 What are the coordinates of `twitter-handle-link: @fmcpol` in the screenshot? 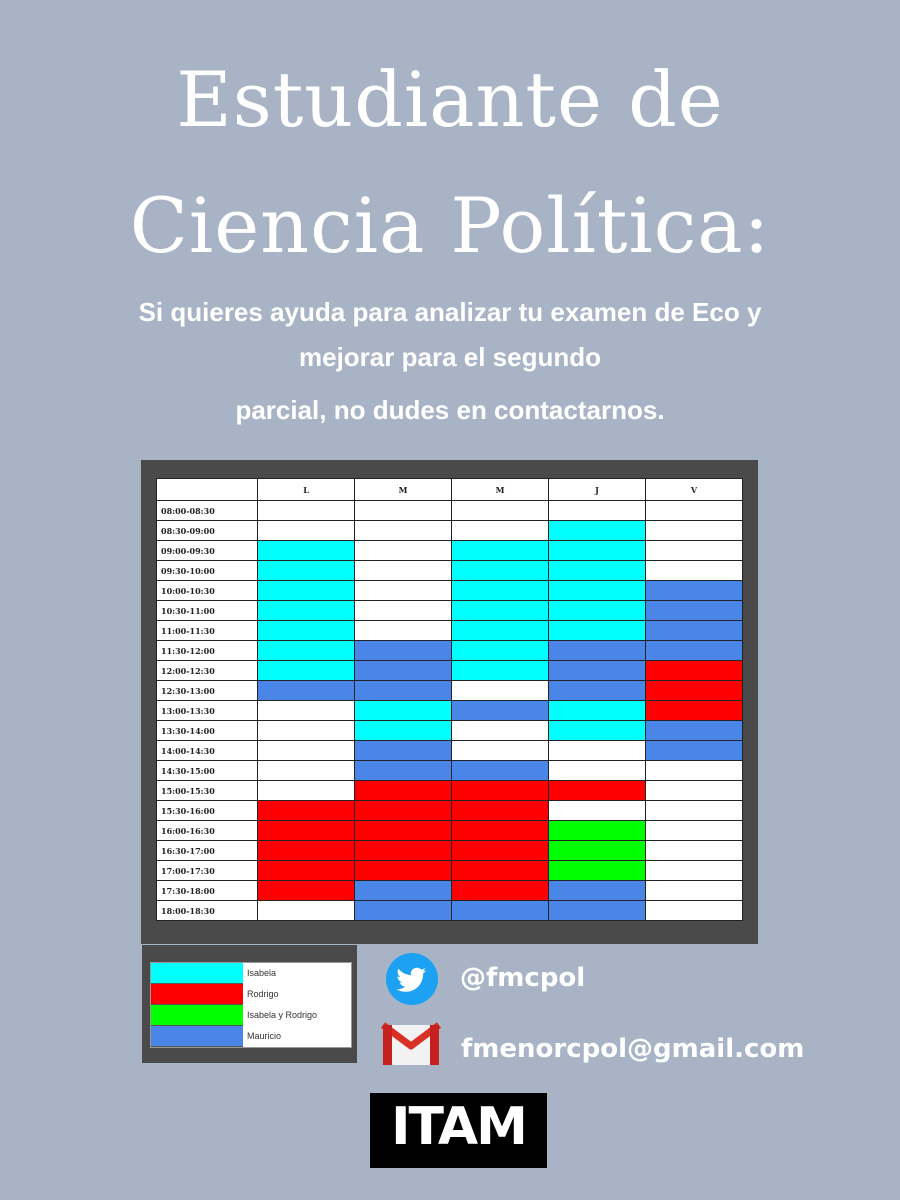 It's located at (523, 978).